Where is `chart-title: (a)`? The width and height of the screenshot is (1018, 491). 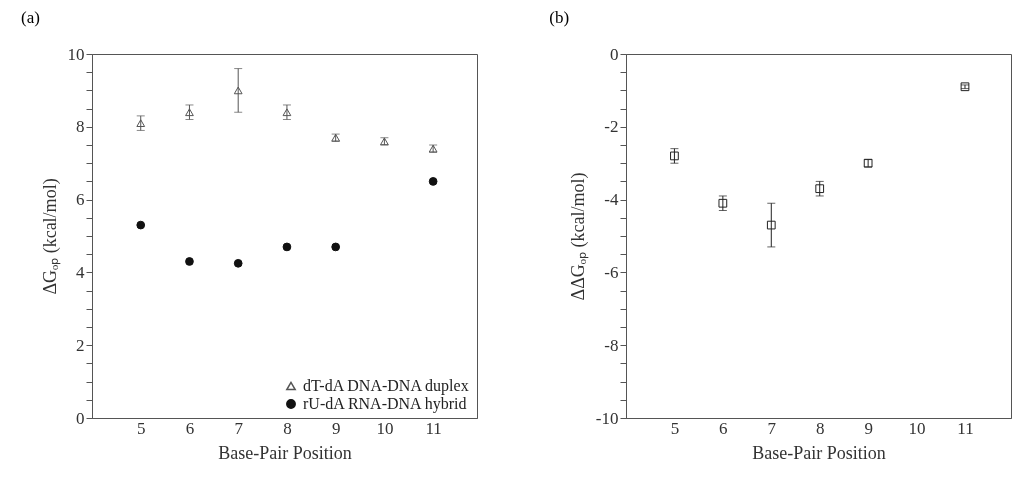 chart-title: (a) is located at coordinates (30, 17).